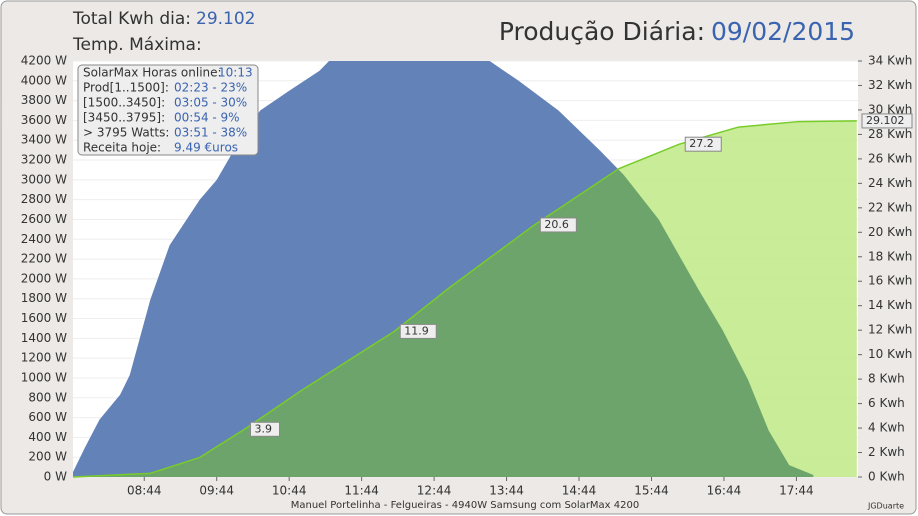 This screenshot has height=516, width=918. Describe the element at coordinates (124, 103) in the screenshot. I see `info-label: [1500..3450]:` at that location.